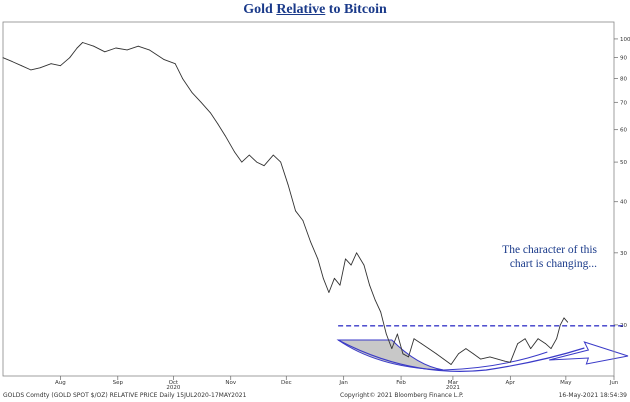 The width and height of the screenshot is (630, 402). Describe the element at coordinates (402, 395) in the screenshot. I see `footer-copyright: Copyright© 2021 Bloomberg Finance L.P.` at that location.